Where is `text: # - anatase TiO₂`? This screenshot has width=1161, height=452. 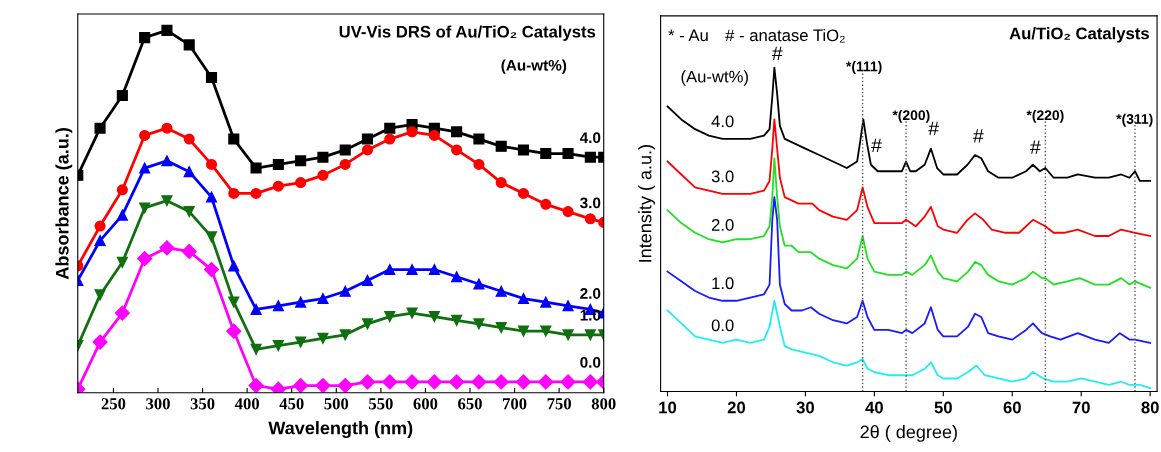 text: # - anatase TiO₂ is located at coordinates (785, 35).